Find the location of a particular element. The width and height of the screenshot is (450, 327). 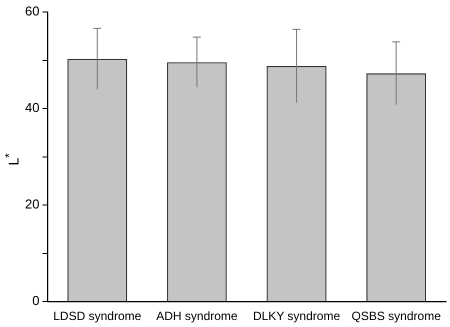

y-tick-label: 60 is located at coordinates (32, 11).